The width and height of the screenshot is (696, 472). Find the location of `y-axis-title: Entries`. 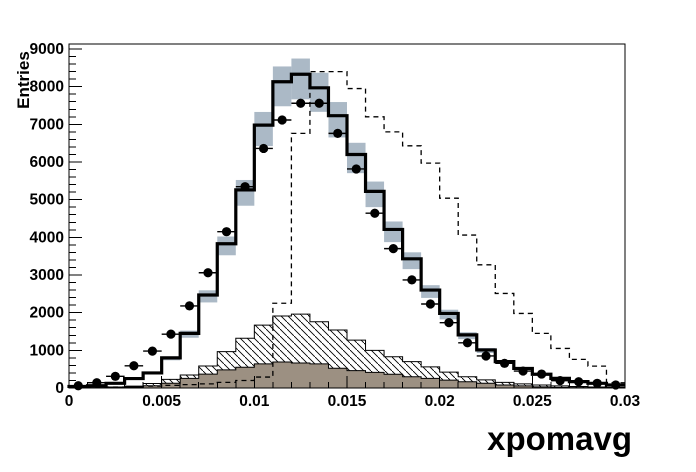

y-axis-title: Entries is located at coordinates (23, 80).